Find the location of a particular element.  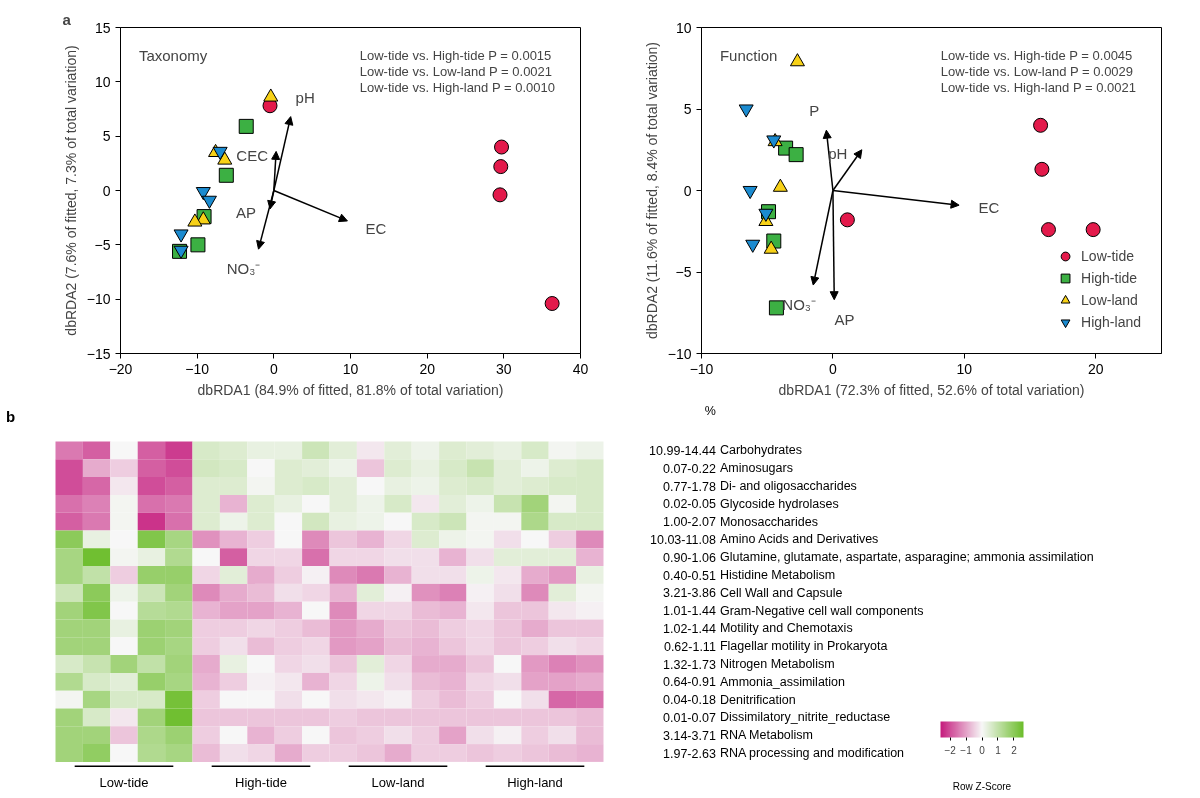

legend-label: Low-tide is located at coordinates (1107, 256).